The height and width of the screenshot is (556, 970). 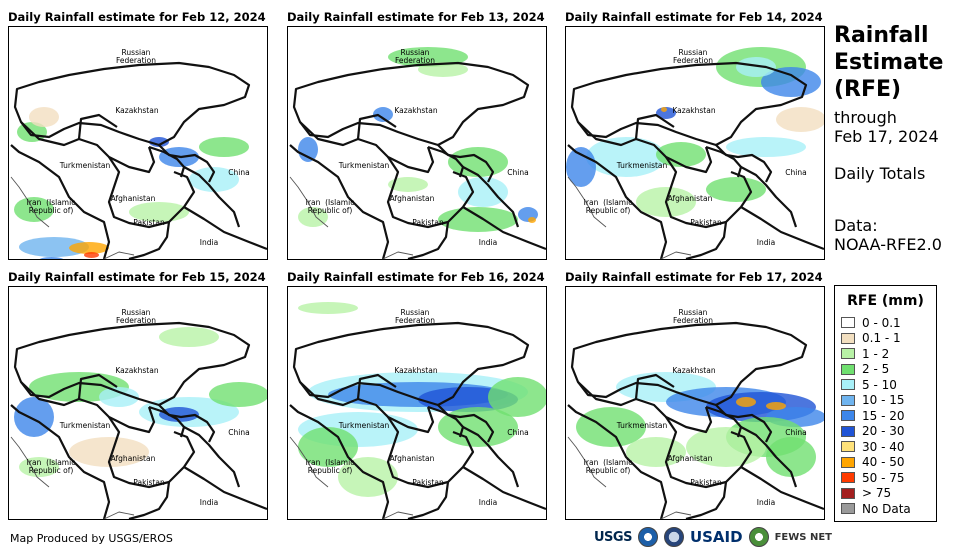 What do you see at coordinates (885, 478) in the screenshot?
I see `legend-row: 50 - 75` at bounding box center [885, 478].